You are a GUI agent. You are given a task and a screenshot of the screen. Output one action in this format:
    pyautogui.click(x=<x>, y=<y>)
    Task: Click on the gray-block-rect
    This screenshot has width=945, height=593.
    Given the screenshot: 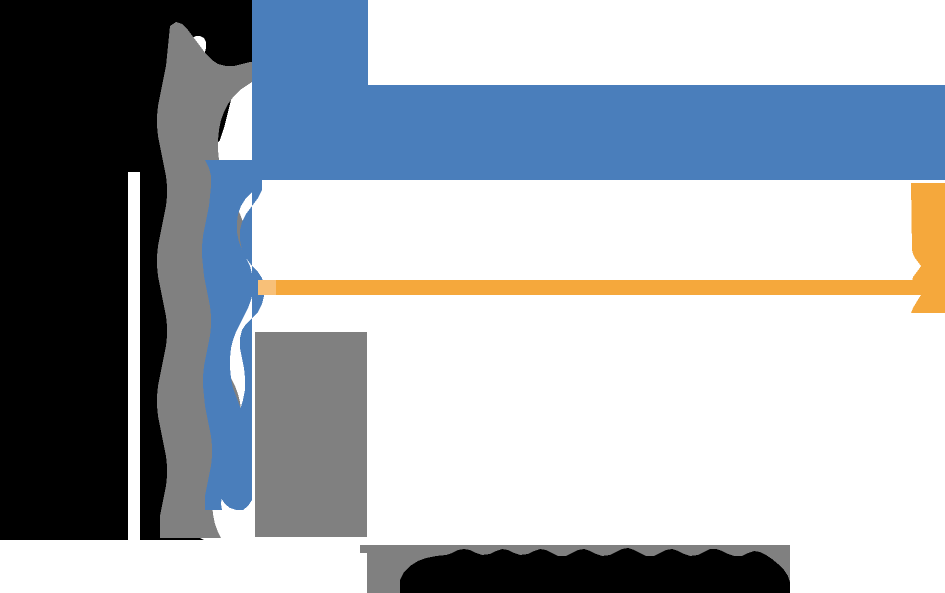 What is the action you would take?
    pyautogui.click(x=311, y=434)
    